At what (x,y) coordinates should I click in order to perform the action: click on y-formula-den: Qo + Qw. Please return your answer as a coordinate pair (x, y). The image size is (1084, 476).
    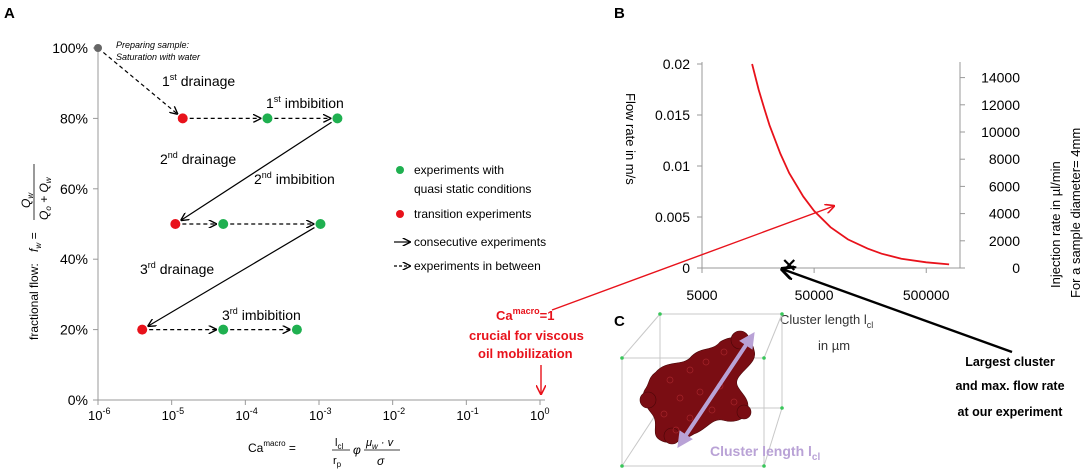
    Looking at the image, I should click on (45, 198).